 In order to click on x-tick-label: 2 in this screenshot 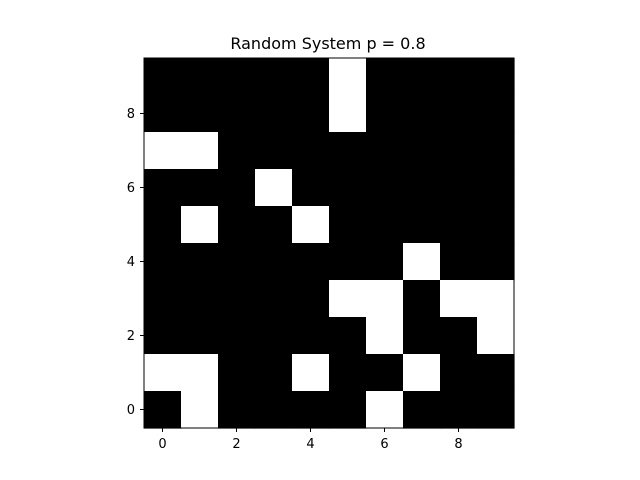, I will do `click(236, 444)`.